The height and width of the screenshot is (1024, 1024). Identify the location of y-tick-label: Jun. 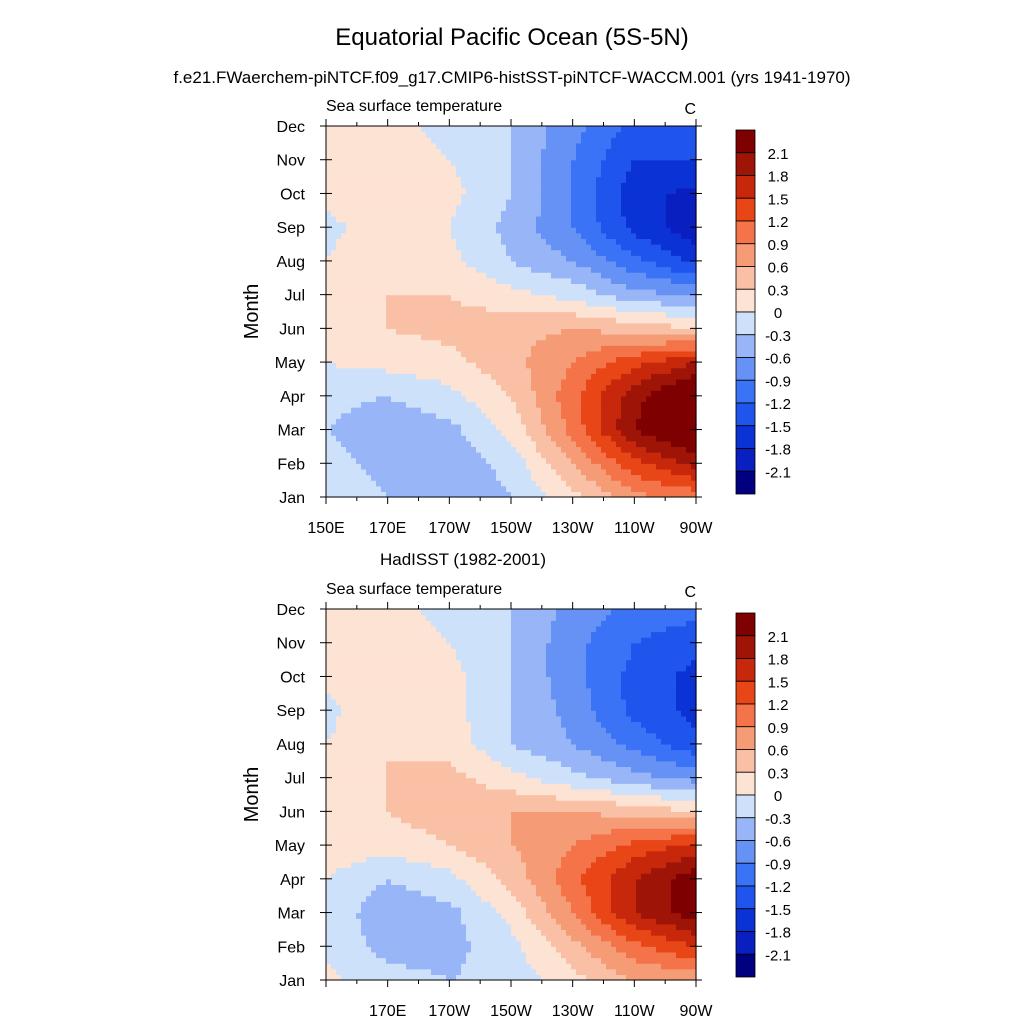
(292, 329).